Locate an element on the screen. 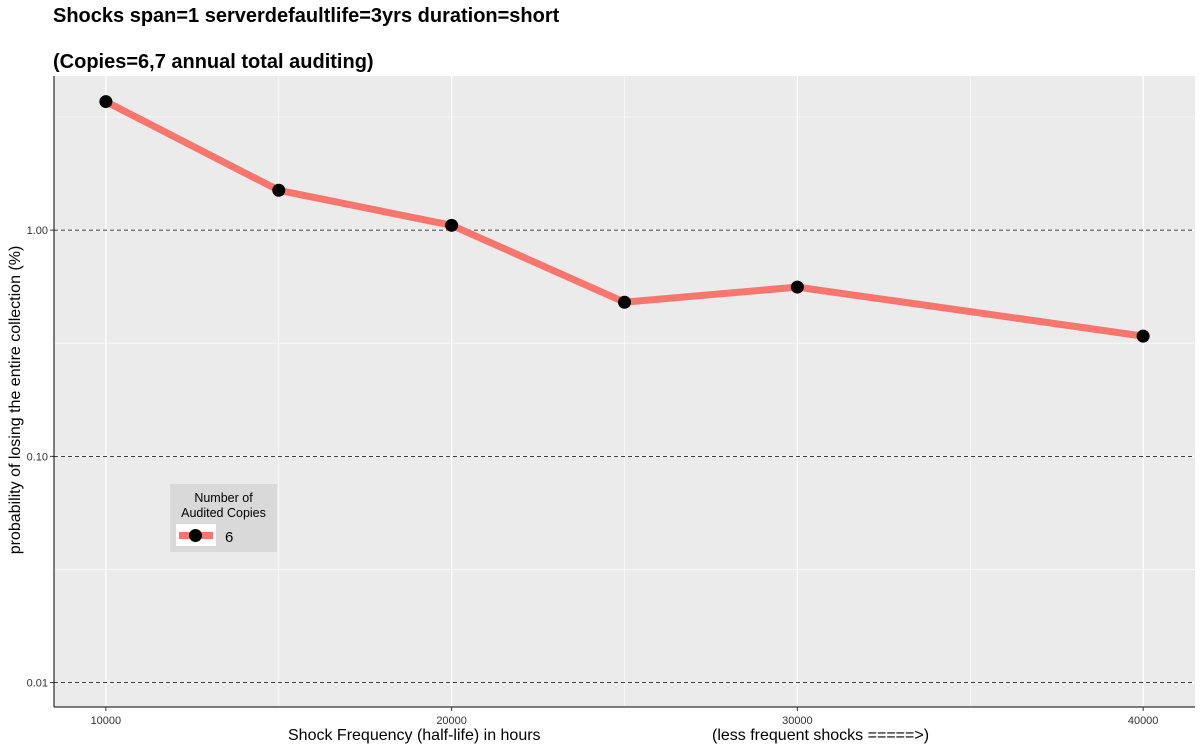  legend: Number of Audited Copies 6 is located at coordinates (223, 518).